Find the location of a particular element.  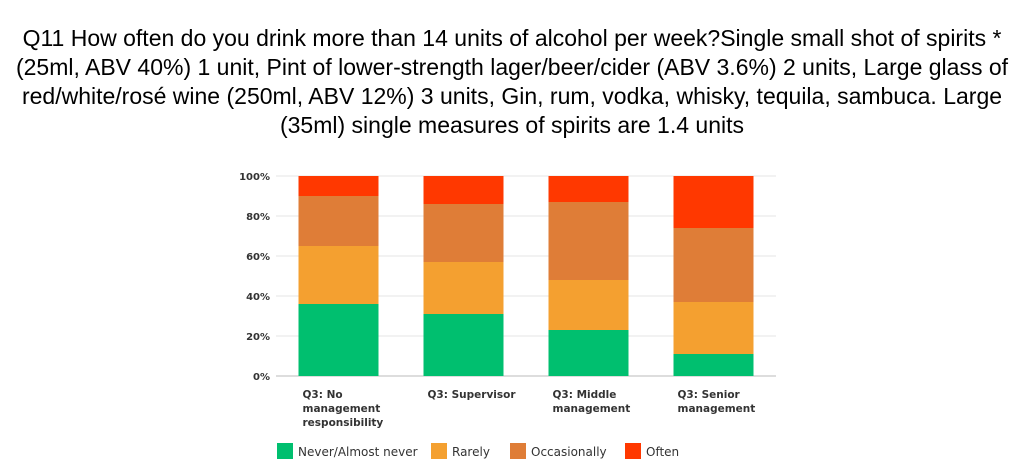

legend-item: Occasionally is located at coordinates (558, 451).